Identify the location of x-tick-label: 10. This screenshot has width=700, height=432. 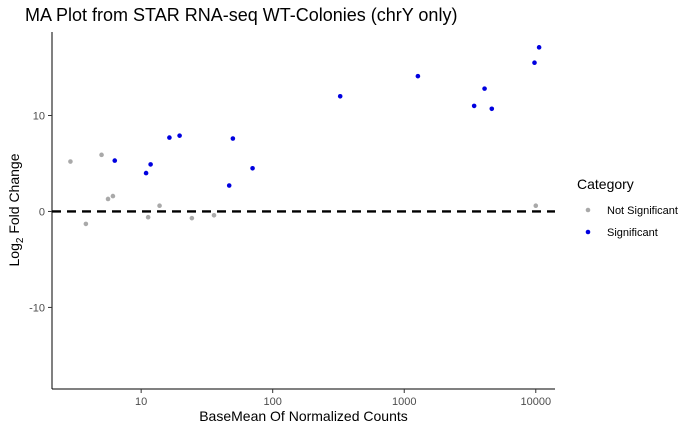
(141, 402).